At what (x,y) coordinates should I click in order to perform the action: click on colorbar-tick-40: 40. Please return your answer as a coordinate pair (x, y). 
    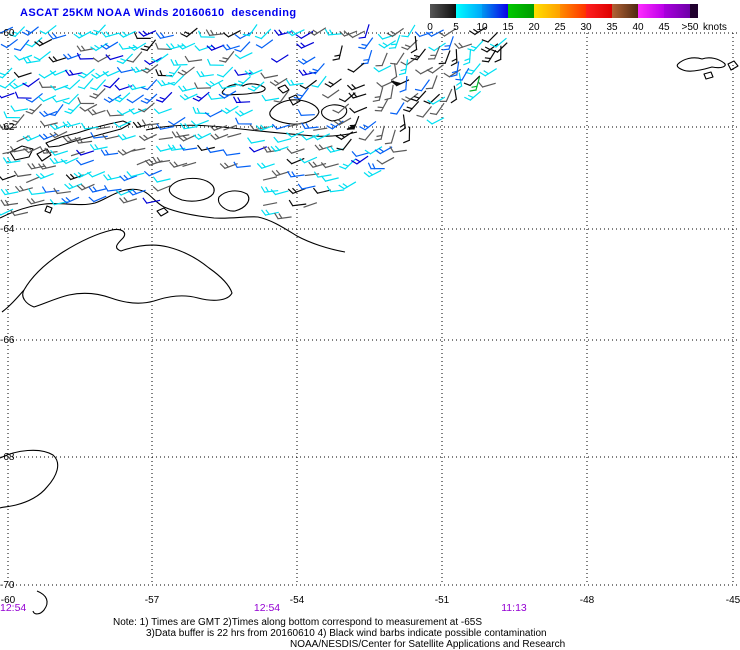
    Looking at the image, I should click on (638, 27).